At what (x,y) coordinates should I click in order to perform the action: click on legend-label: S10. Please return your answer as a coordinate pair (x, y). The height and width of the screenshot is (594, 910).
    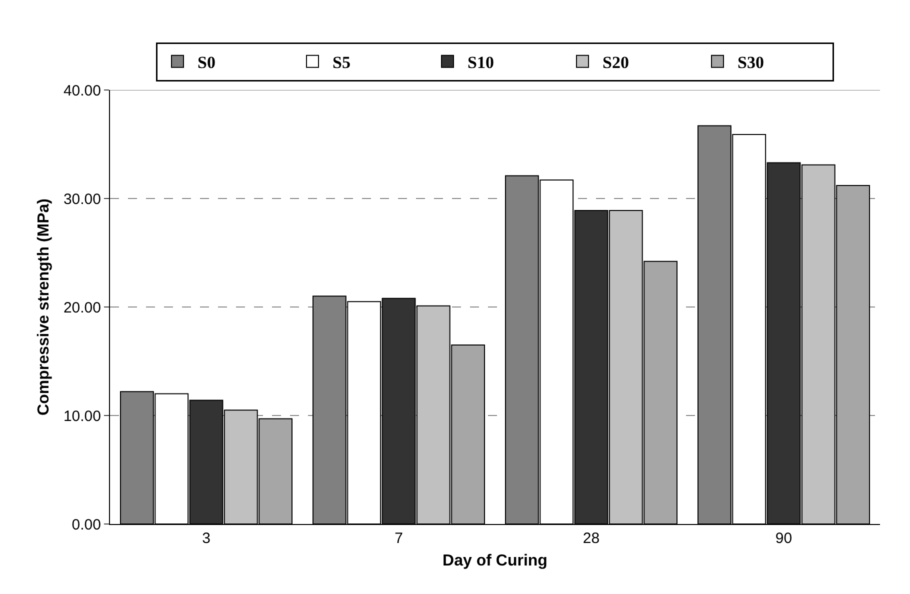
    Looking at the image, I should click on (481, 62).